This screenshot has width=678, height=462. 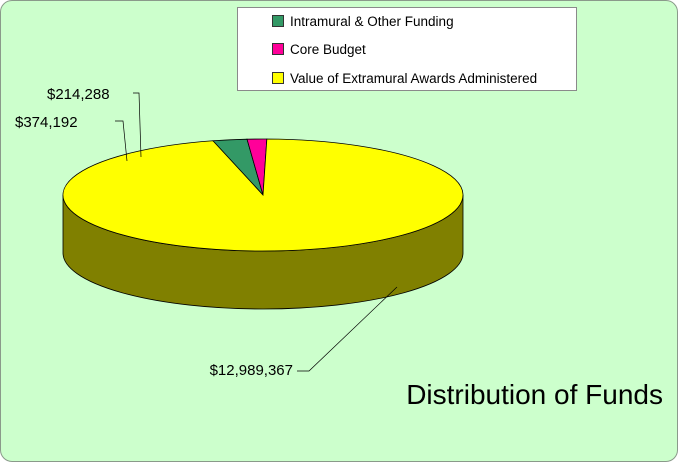 What do you see at coordinates (278, 49) in the screenshot?
I see `legend-swatch-core-budget` at bounding box center [278, 49].